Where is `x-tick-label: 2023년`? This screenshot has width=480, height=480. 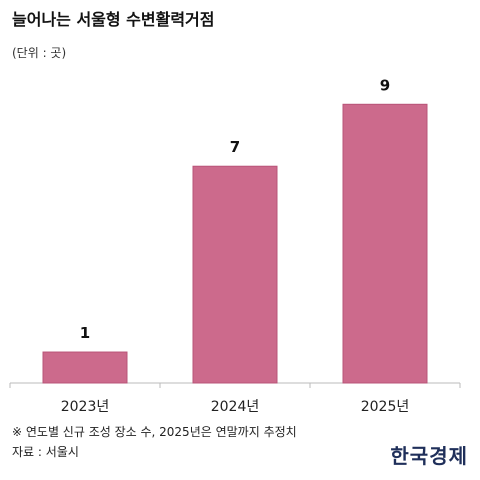
x-tick-label: 2023년 is located at coordinates (85, 407).